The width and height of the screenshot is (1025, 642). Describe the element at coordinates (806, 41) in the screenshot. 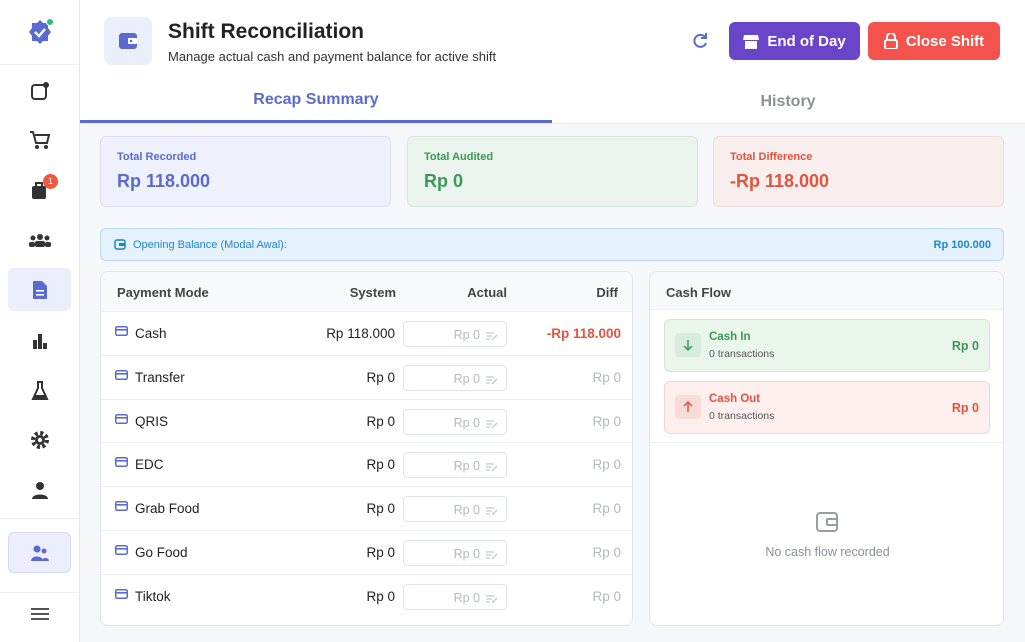

I see `button-label: End of Day` at that location.